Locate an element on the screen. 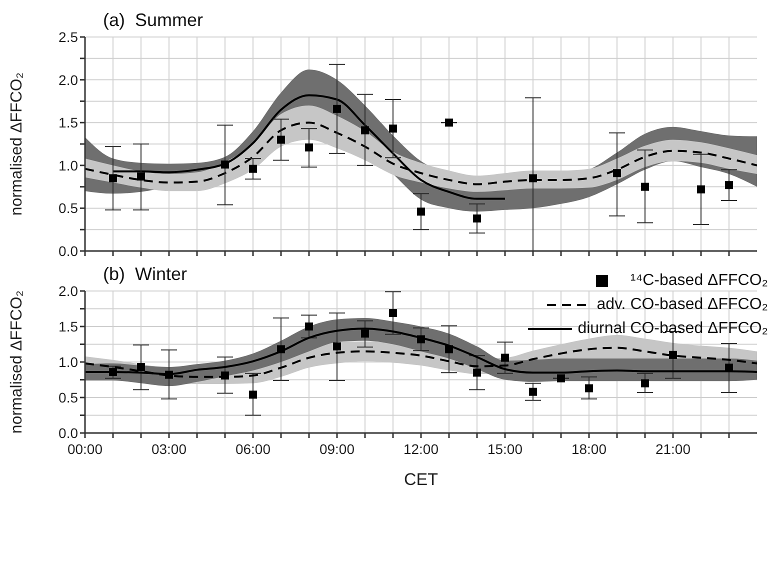 Image resolution: width=772 pixels, height=571 pixels. y-tick-label: 2.5 is located at coordinates (68, 36).